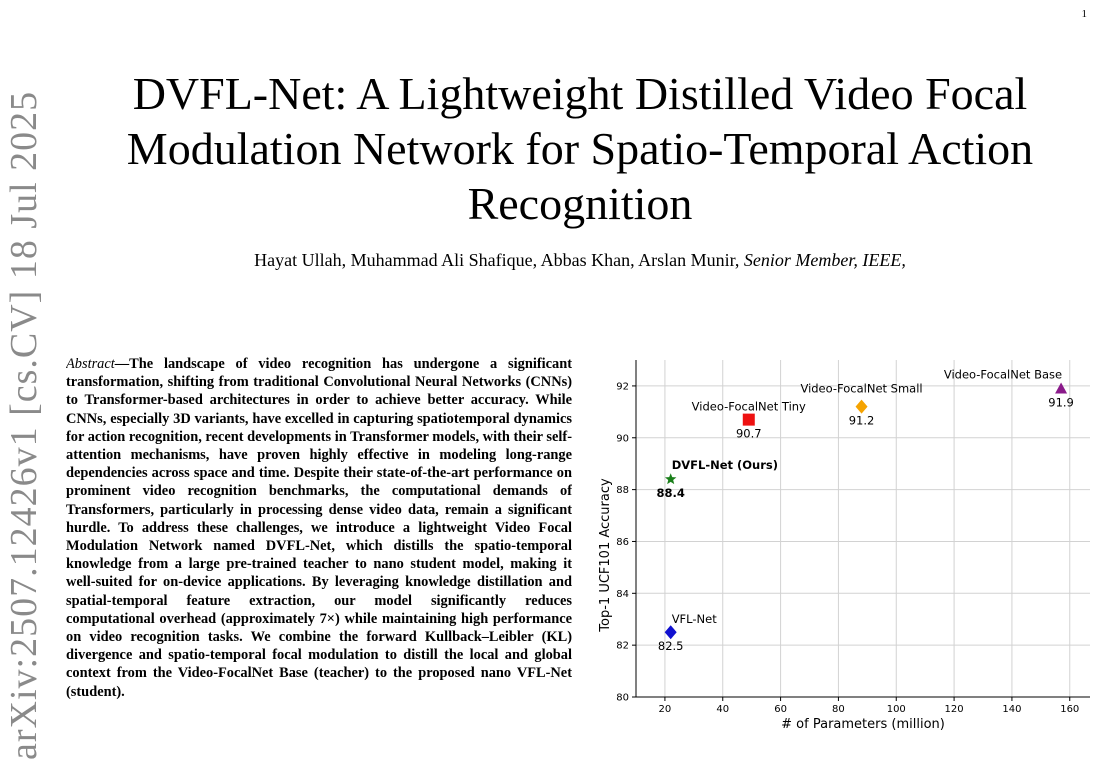 The image size is (1101, 760). I want to click on point-name-label: VFL-Net, so click(695, 619).